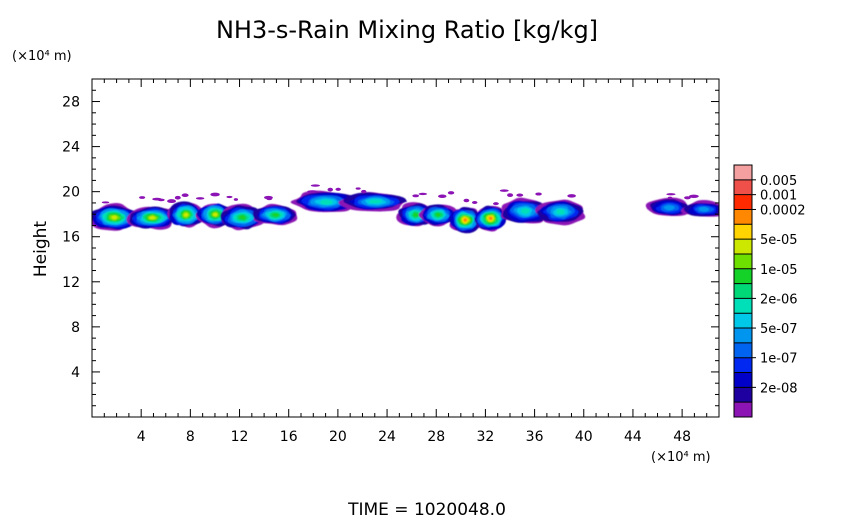 The width and height of the screenshot is (854, 519). Describe the element at coordinates (42, 56) in the screenshot. I see `y-unit-label: (×10⁴ m)` at that location.